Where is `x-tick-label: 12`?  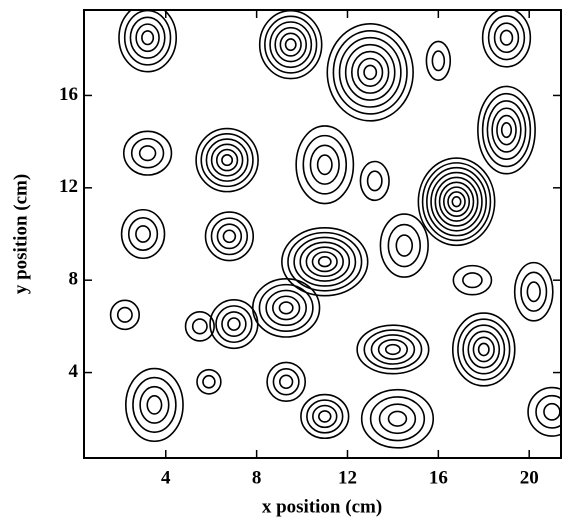
x-tick-label: 12 is located at coordinates (347, 477).